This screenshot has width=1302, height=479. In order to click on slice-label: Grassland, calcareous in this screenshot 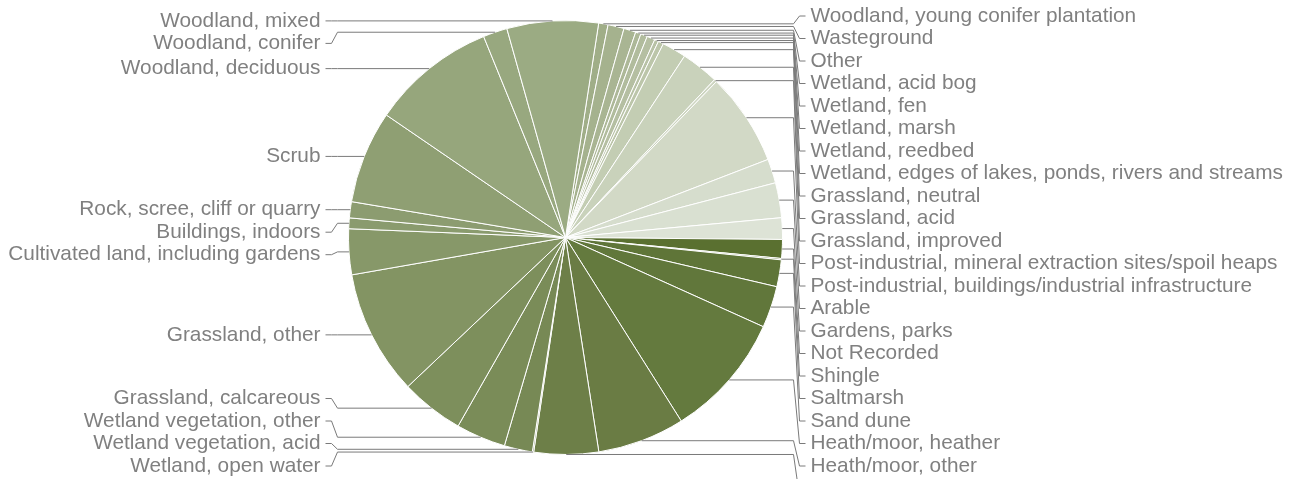, I will do `click(217, 397)`.